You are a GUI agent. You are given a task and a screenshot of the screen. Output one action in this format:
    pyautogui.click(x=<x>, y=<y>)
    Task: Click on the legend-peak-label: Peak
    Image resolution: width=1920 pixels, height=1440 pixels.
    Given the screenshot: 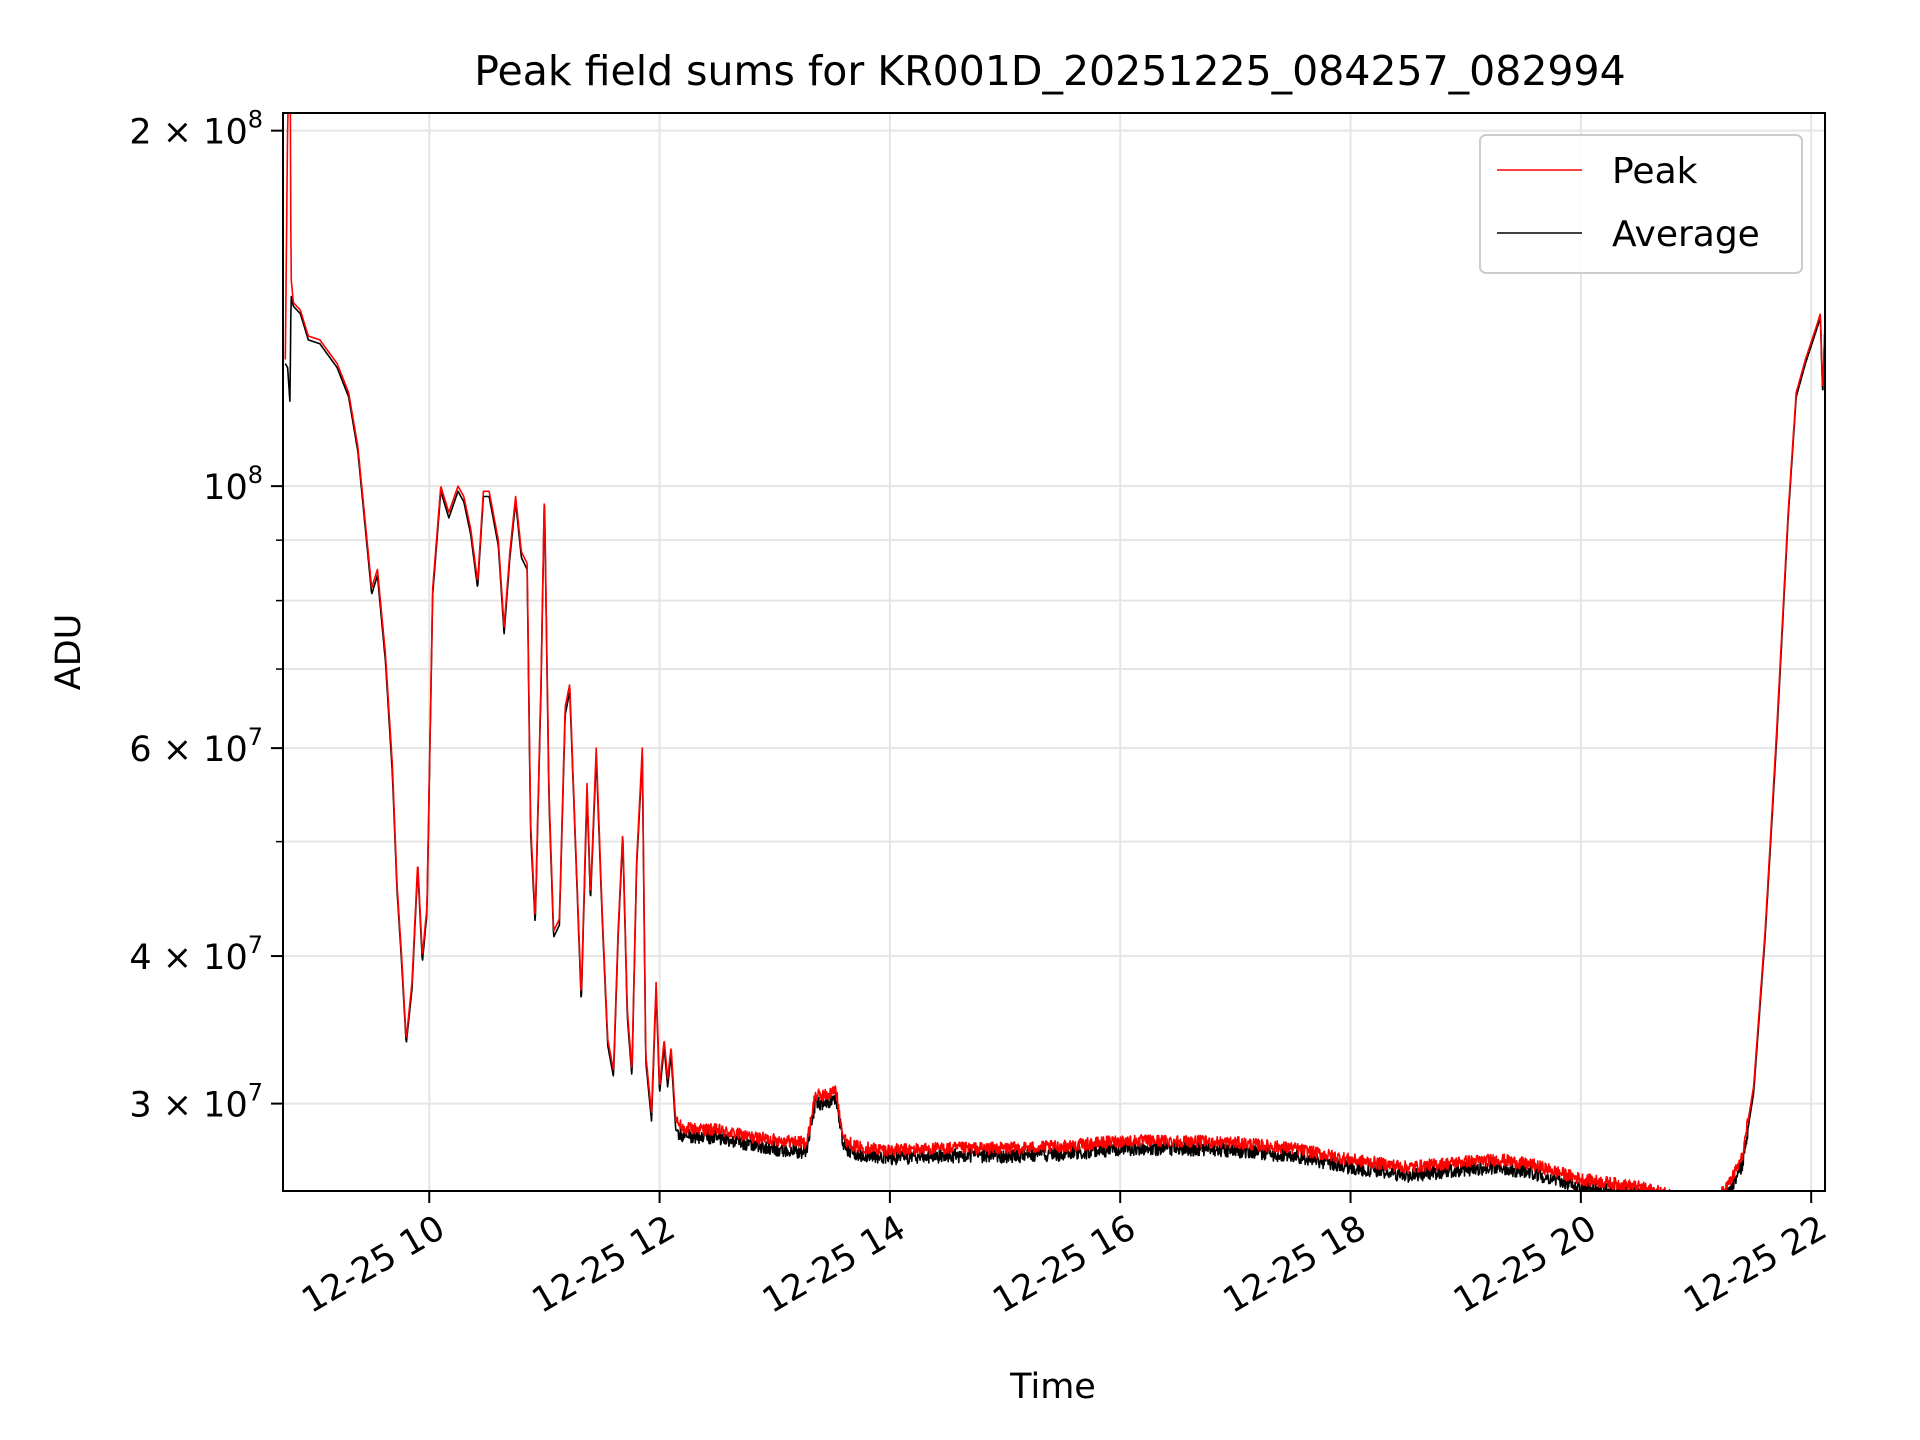 What is the action you would take?
    pyautogui.click(x=1655, y=171)
    